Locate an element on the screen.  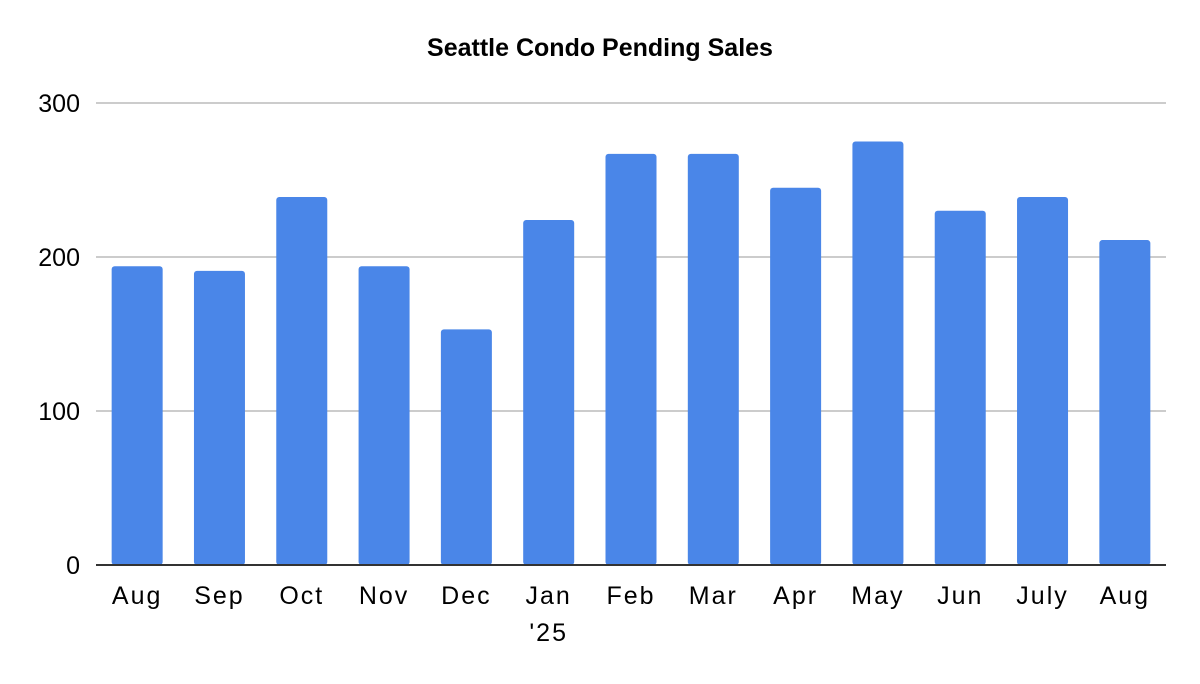
x-tick-label: Apr is located at coordinates (795, 596).